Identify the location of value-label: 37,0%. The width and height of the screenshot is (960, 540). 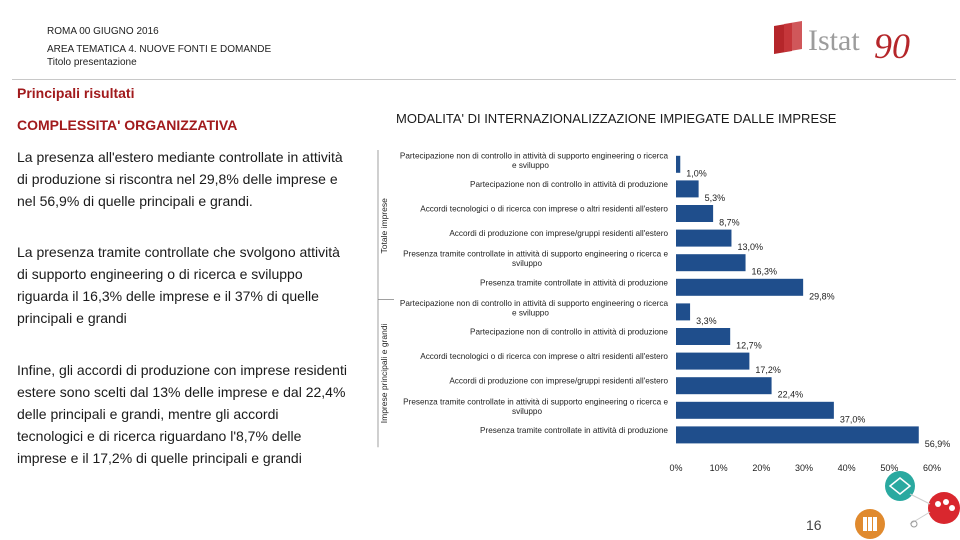
(853, 419).